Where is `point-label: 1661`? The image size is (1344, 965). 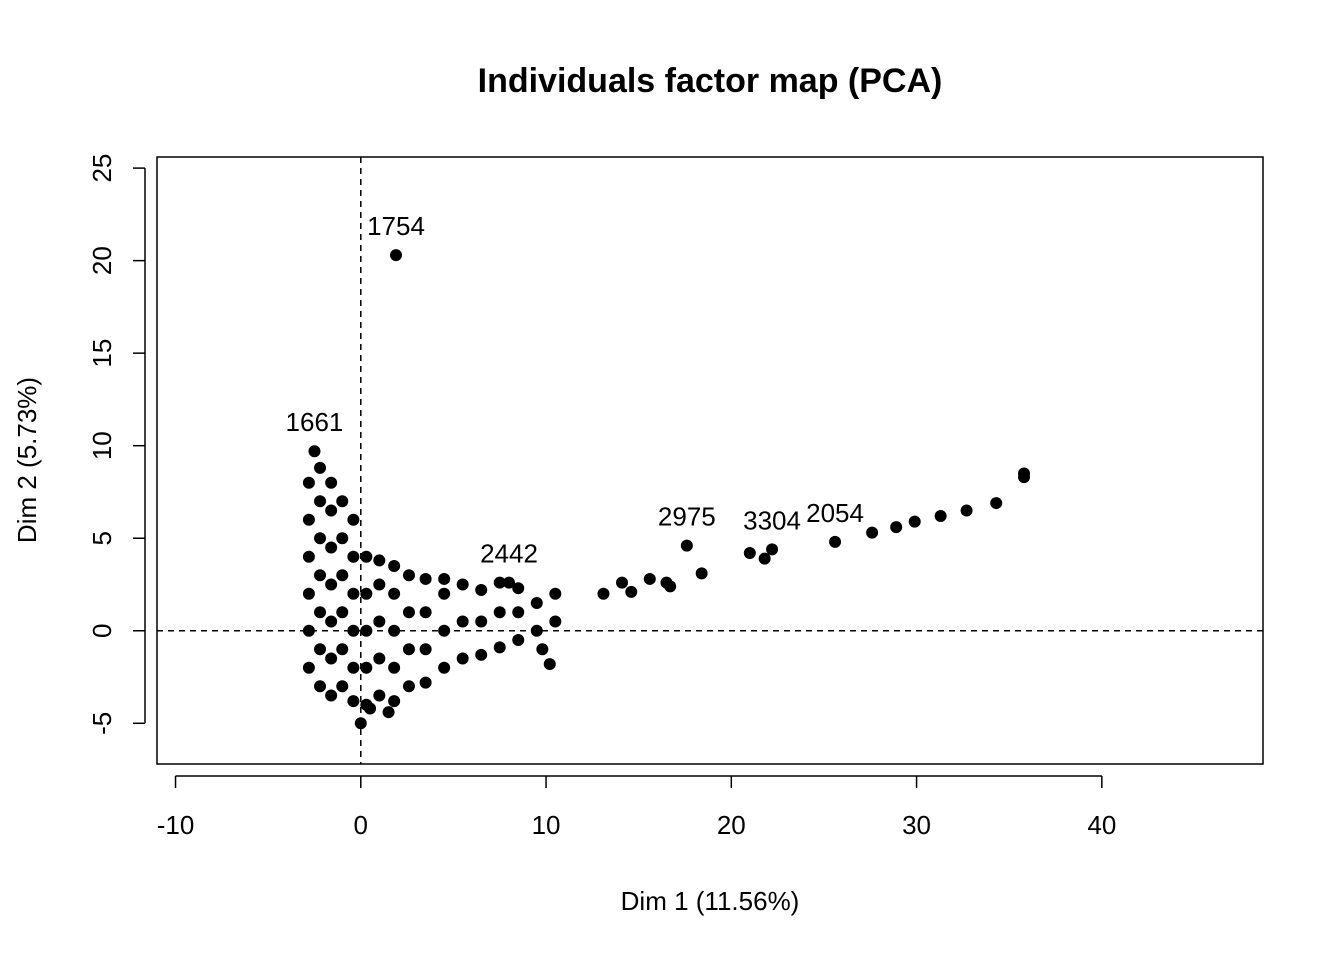 point-label: 1661 is located at coordinates (315, 422).